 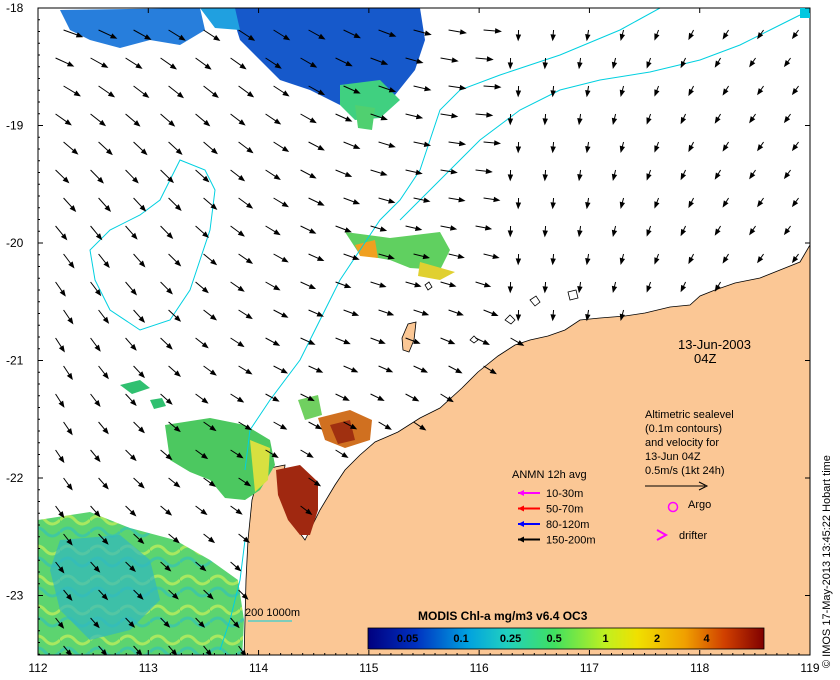 I want to click on time-label: 04Z, so click(x=705, y=358).